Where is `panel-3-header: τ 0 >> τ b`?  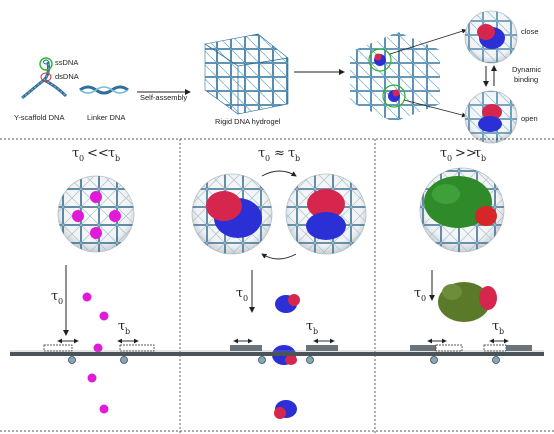 panel-3-header: τ 0 >> τ b is located at coordinates (463, 154).